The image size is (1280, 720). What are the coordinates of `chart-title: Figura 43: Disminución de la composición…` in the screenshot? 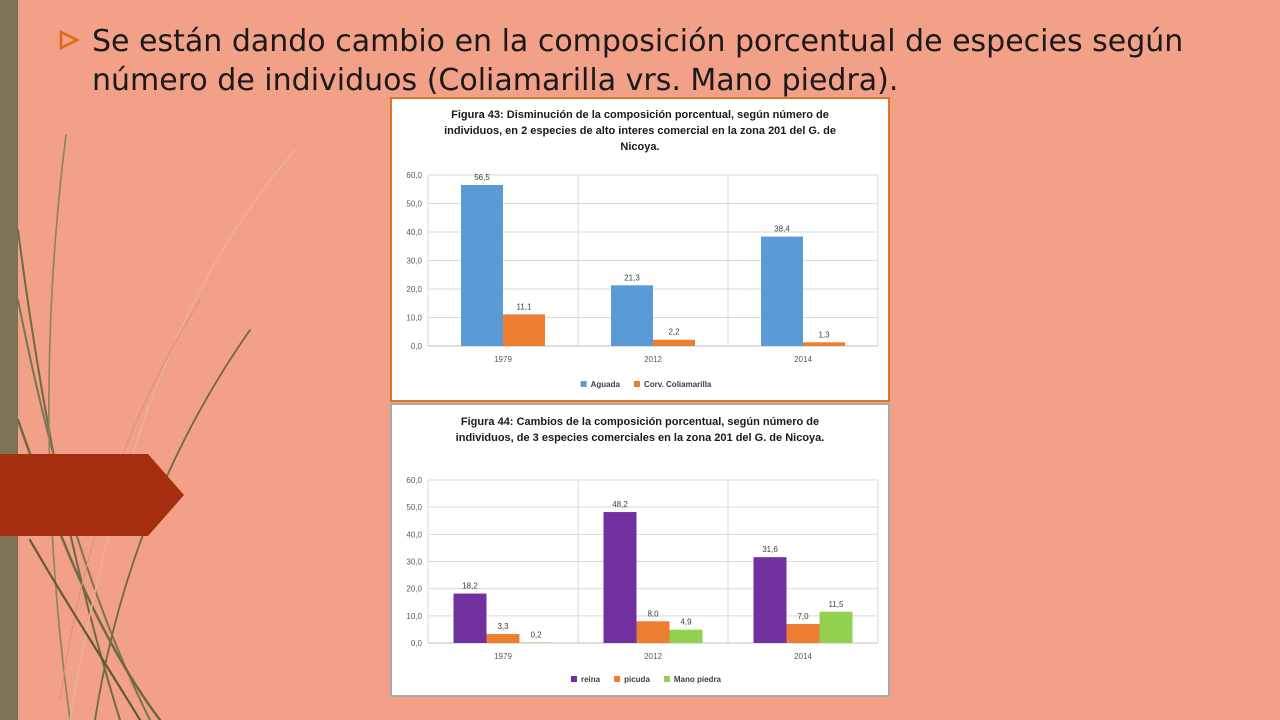 It's located at (640, 131).